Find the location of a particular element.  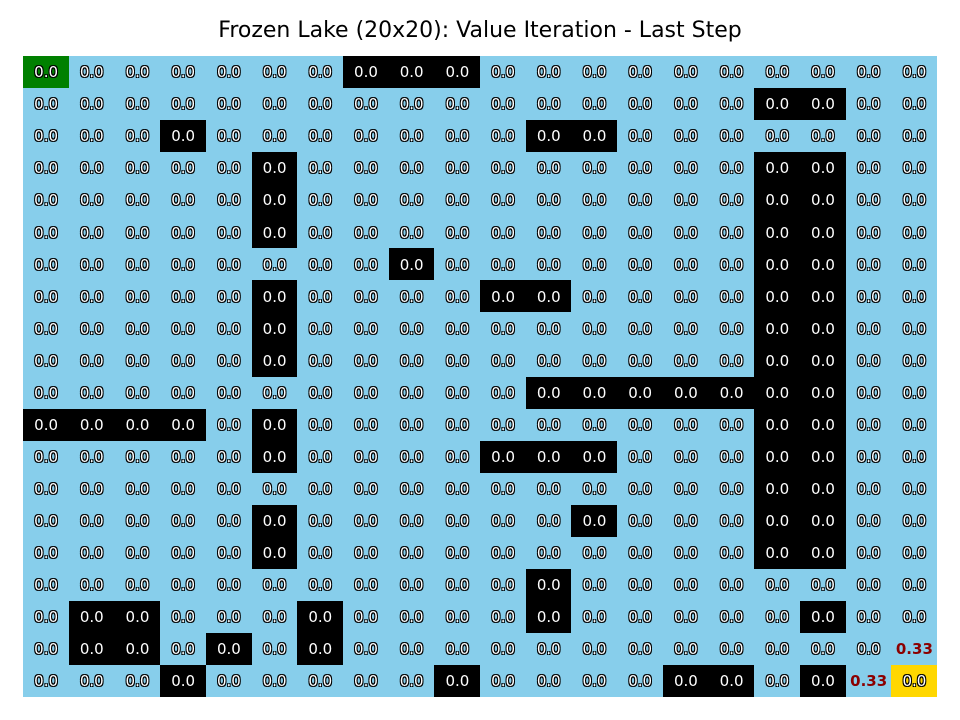

start-cell: 0.0 is located at coordinates (46, 72).